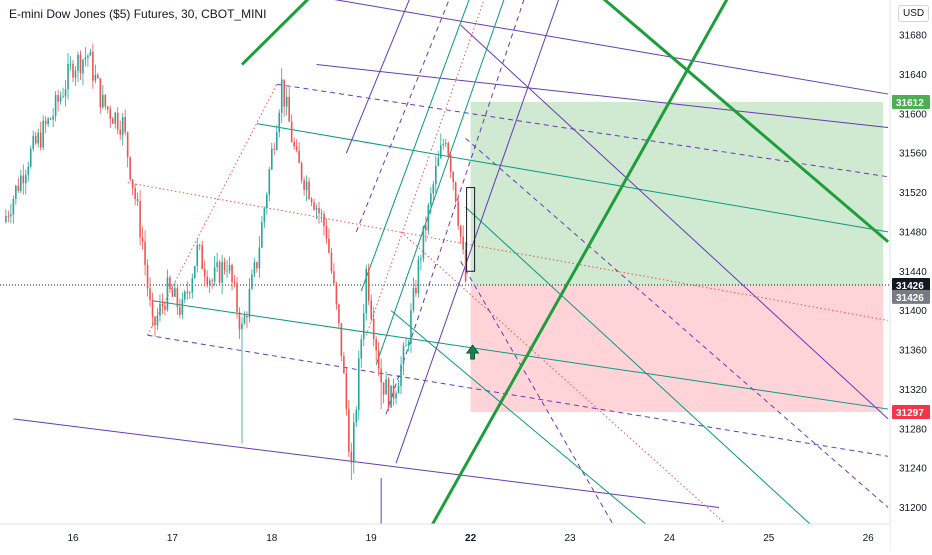 The height and width of the screenshot is (555, 932). Describe the element at coordinates (677, 349) in the screenshot. I see `loss-zone` at that location.